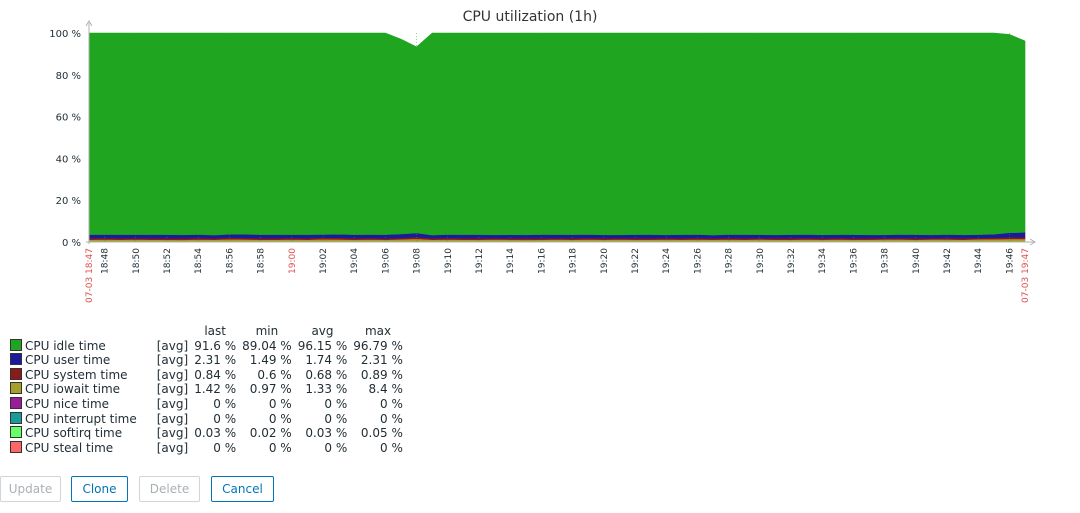 Image resolution: width=1080 pixels, height=513 pixels. Describe the element at coordinates (381, 360) in the screenshot. I see `legend-max-cell: 2.31 %` at that location.